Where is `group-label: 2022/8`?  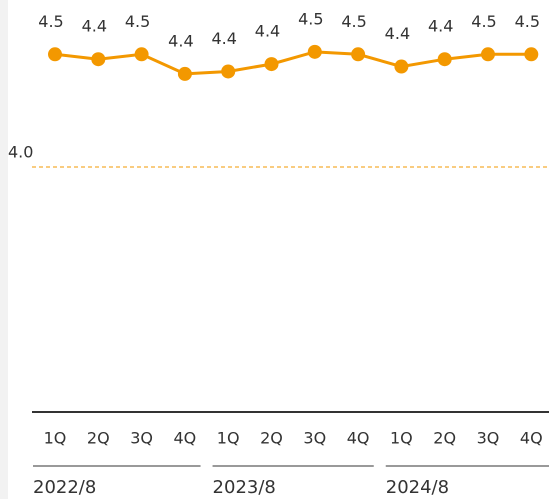
group-label: 2022/8 is located at coordinates (64, 487).